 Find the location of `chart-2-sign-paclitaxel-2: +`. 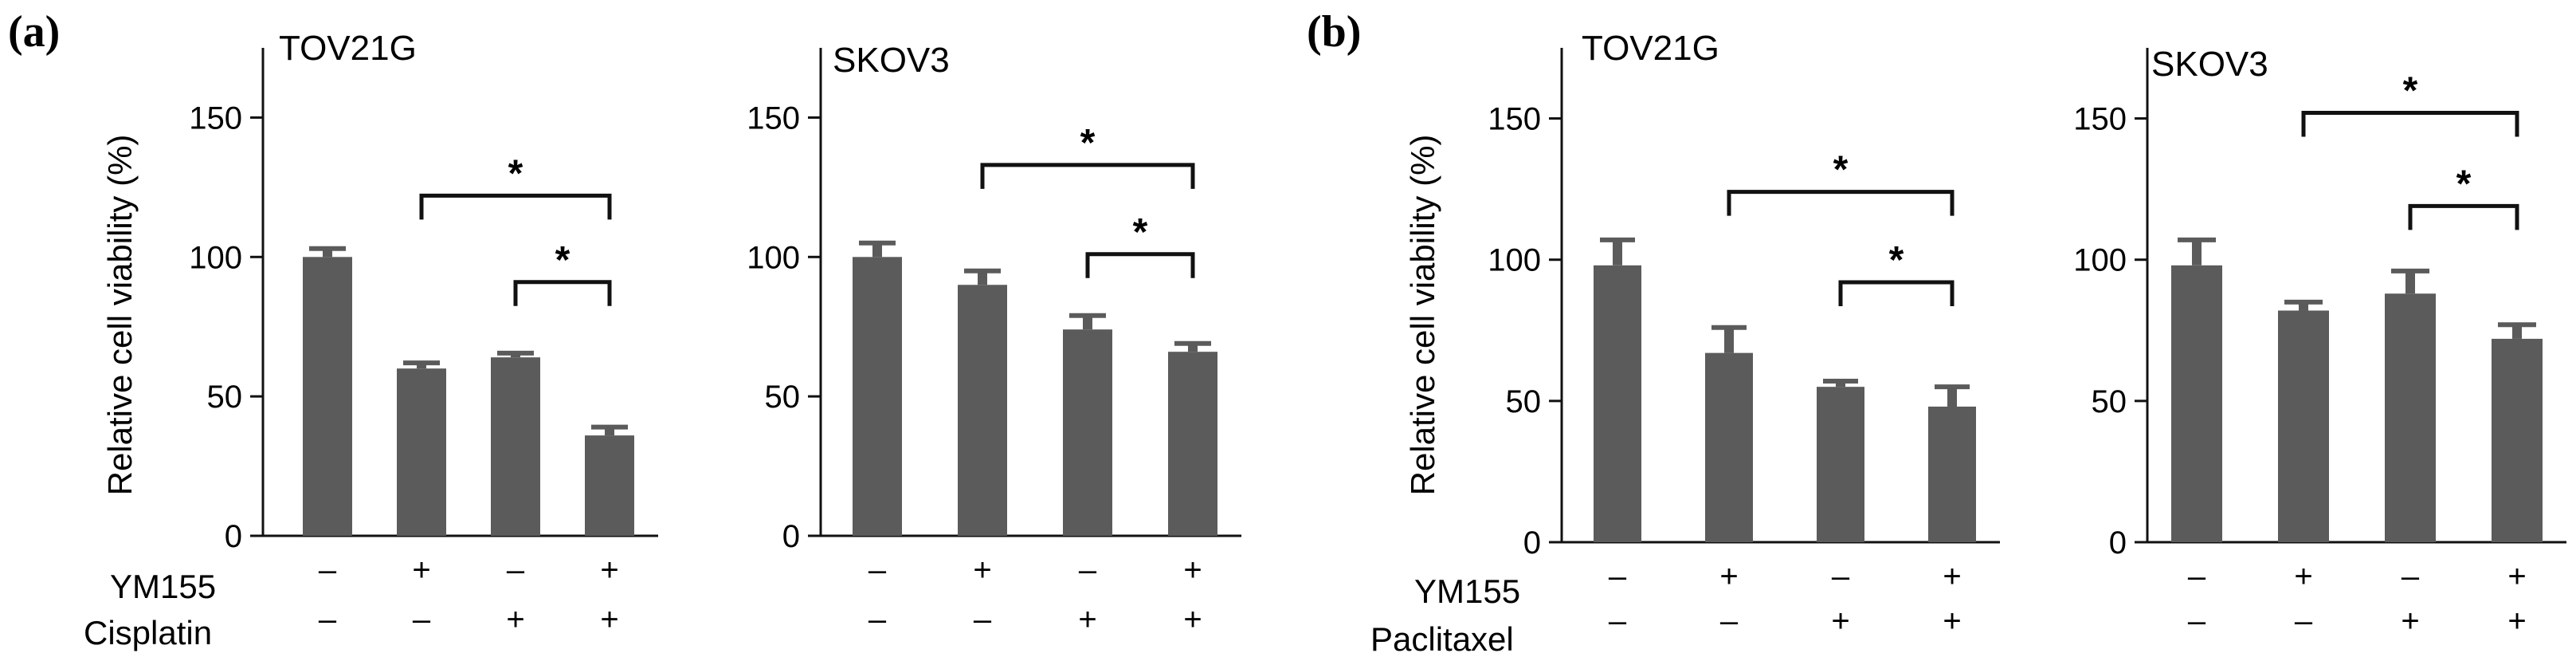

chart-2-sign-paclitaxel-2: + is located at coordinates (1840, 622).